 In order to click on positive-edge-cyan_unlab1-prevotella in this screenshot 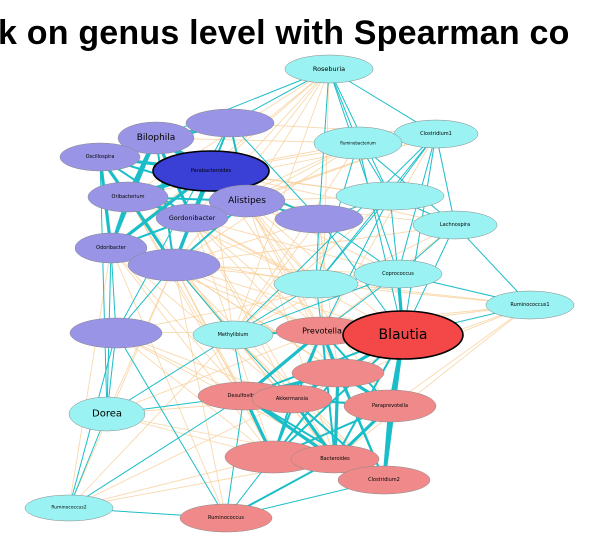, I will do `click(356, 263)`.